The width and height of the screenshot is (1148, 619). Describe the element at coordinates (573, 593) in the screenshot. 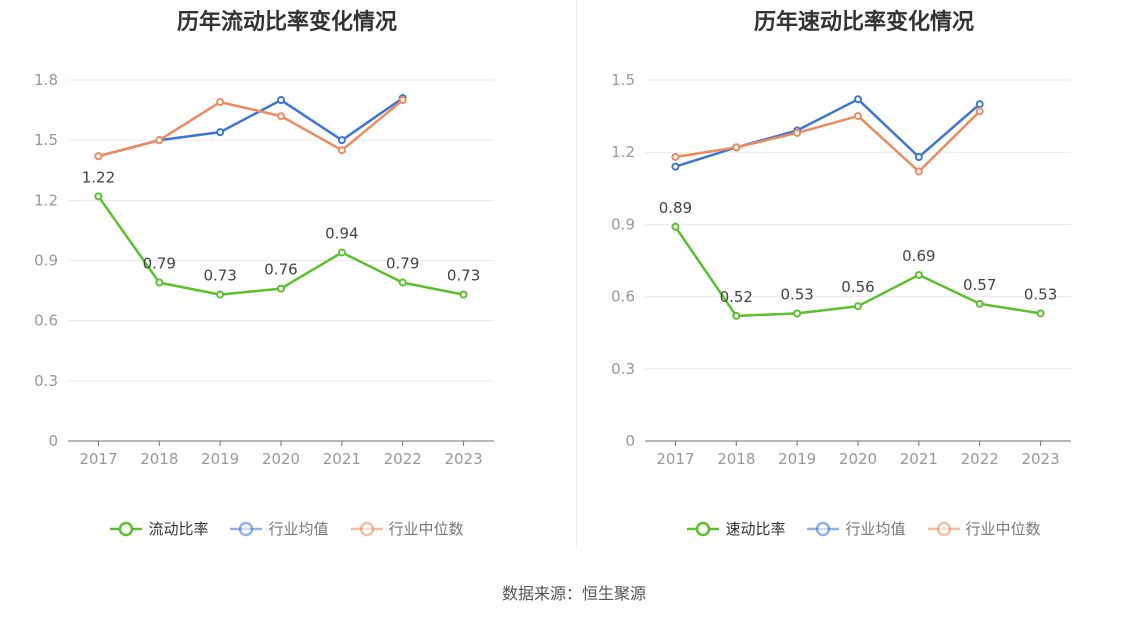

I see `data-source: 数据来源：恒生聚源` at that location.